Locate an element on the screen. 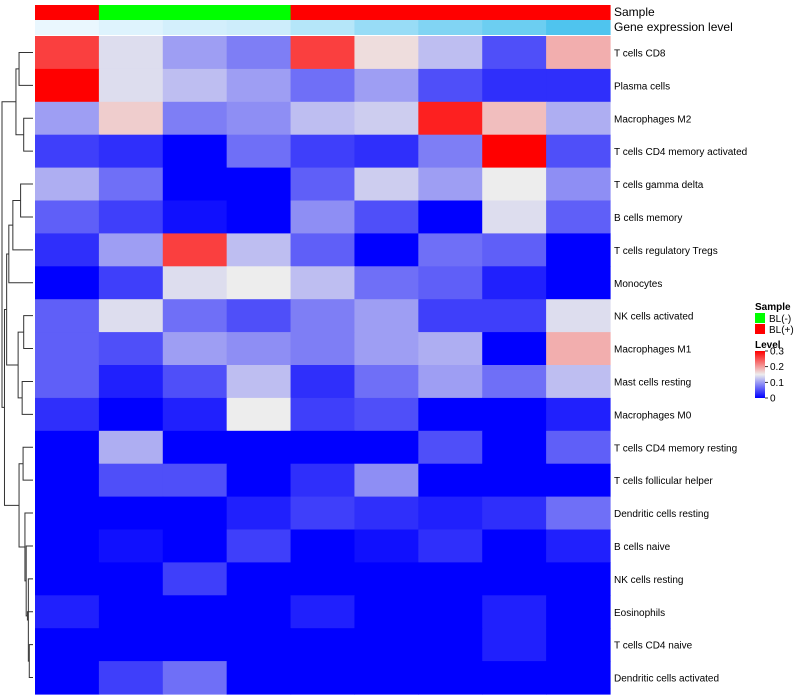 Image resolution: width=800 pixels, height=700 pixels. legend-tick-label: 0 is located at coordinates (773, 399).